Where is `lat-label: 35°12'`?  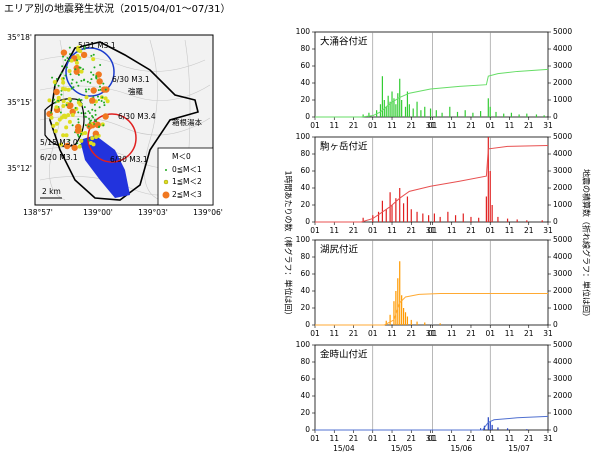
lat-label: 35°12' is located at coordinates (19, 168).